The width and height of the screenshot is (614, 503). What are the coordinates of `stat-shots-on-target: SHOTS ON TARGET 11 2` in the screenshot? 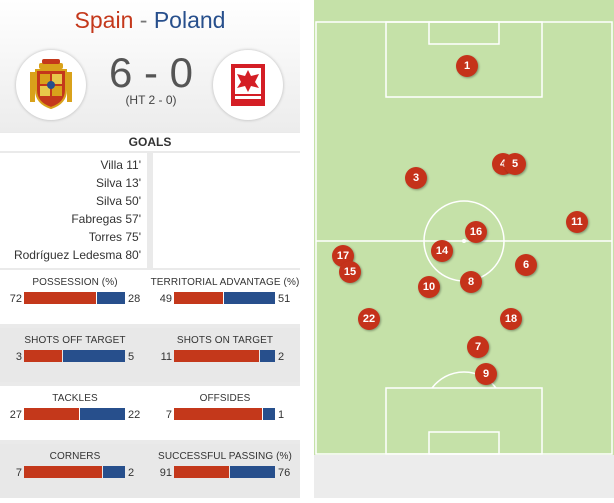 It's located at (225, 355).